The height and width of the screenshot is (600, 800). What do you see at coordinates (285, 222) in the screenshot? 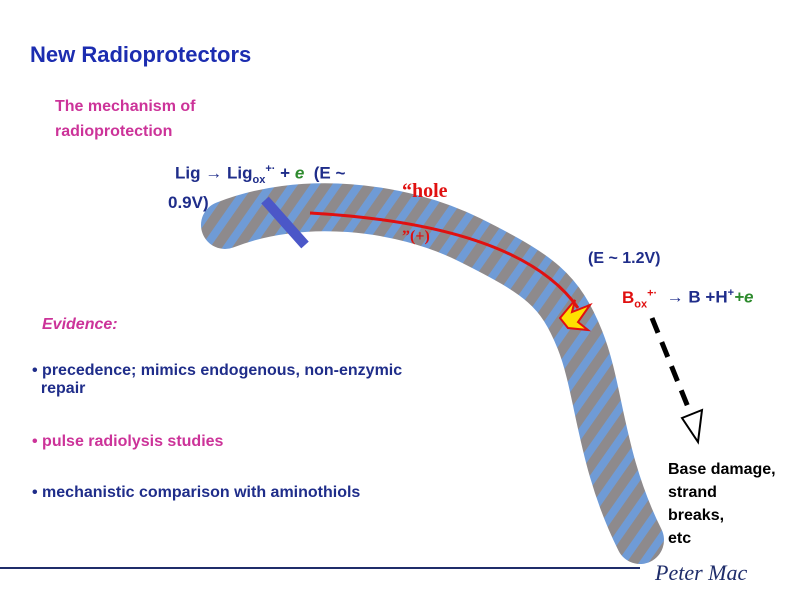
I see `ligand` at bounding box center [285, 222].